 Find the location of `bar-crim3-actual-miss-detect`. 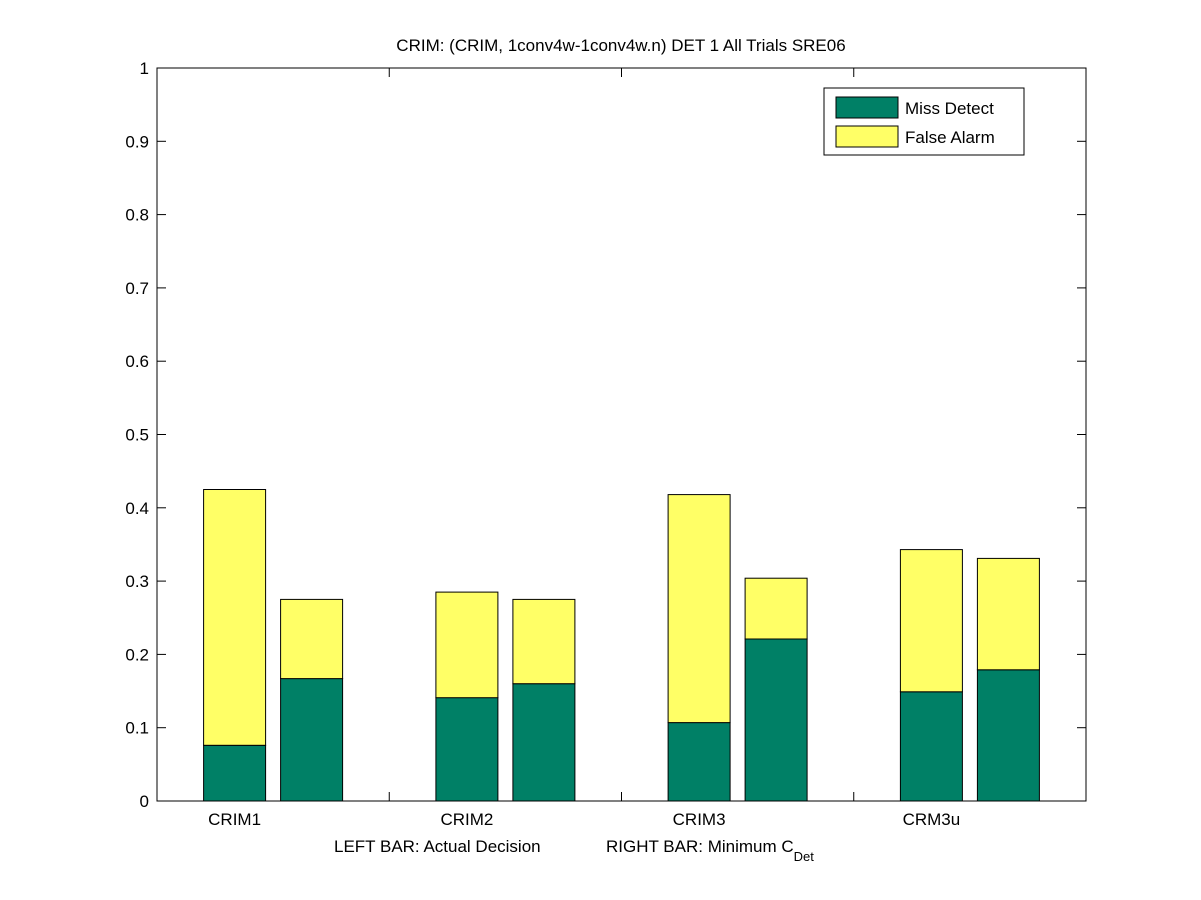

bar-crim3-actual-miss-detect is located at coordinates (699, 762).